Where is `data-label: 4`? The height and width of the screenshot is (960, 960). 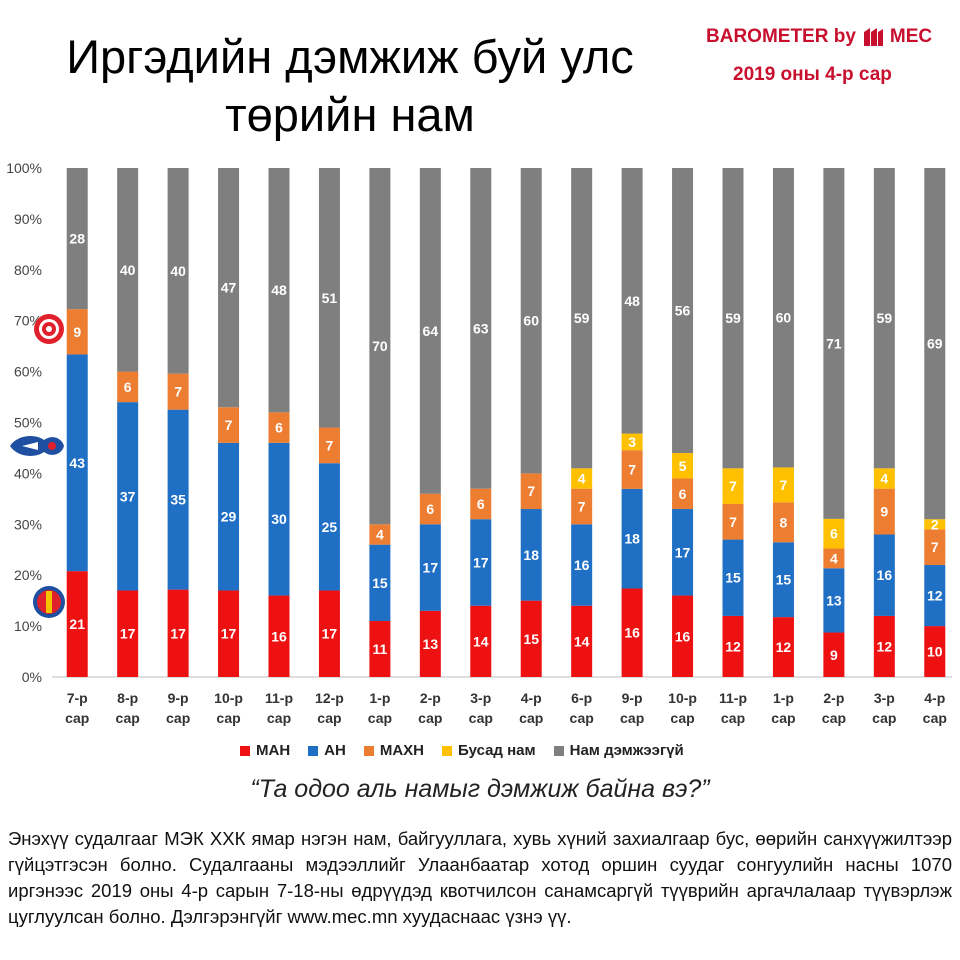
data-label: 4 is located at coordinates (380, 534).